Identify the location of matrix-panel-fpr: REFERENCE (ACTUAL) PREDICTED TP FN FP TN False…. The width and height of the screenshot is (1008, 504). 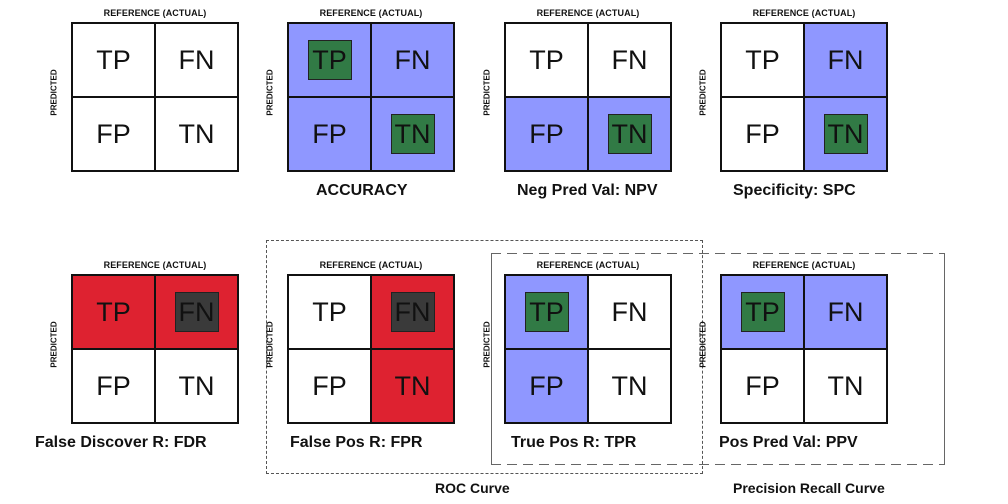
(355, 367).